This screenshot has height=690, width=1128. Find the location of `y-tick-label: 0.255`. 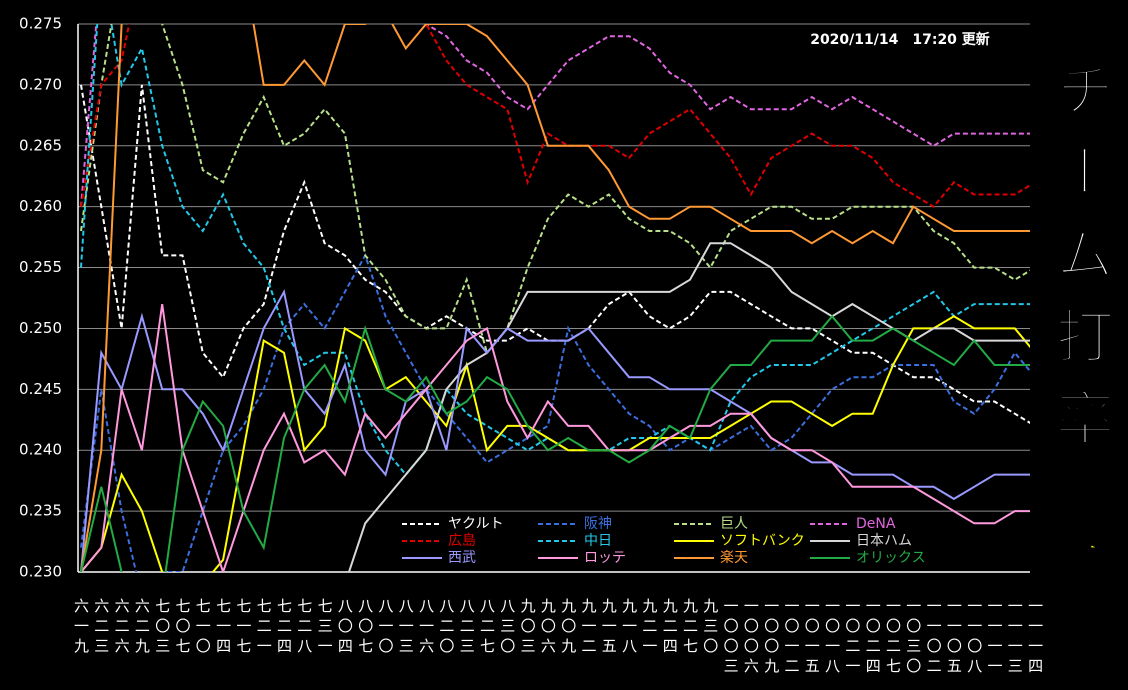

y-tick-label: 0.255 is located at coordinates (40, 267).